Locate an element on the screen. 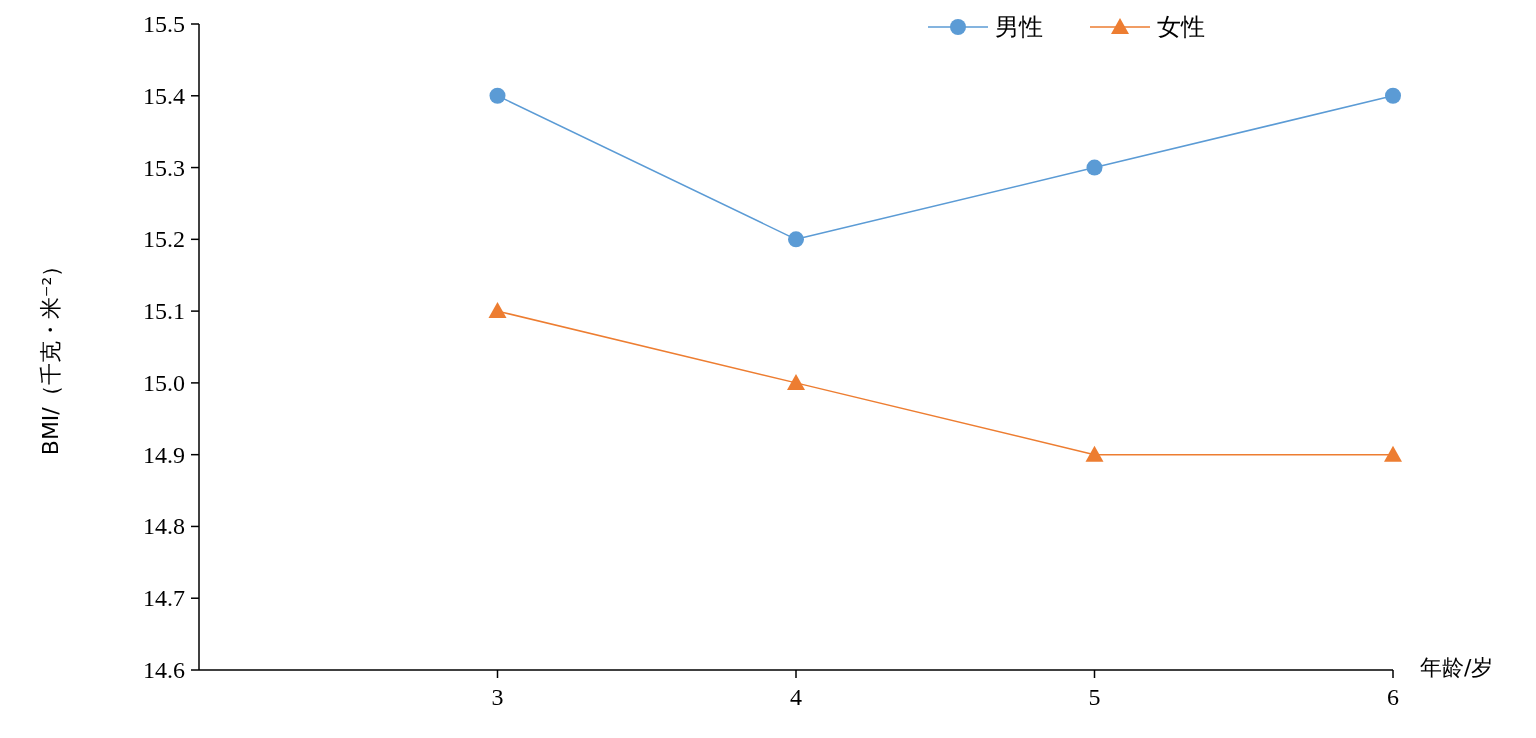  y-tick-label: 15.1 is located at coordinates (164, 311).